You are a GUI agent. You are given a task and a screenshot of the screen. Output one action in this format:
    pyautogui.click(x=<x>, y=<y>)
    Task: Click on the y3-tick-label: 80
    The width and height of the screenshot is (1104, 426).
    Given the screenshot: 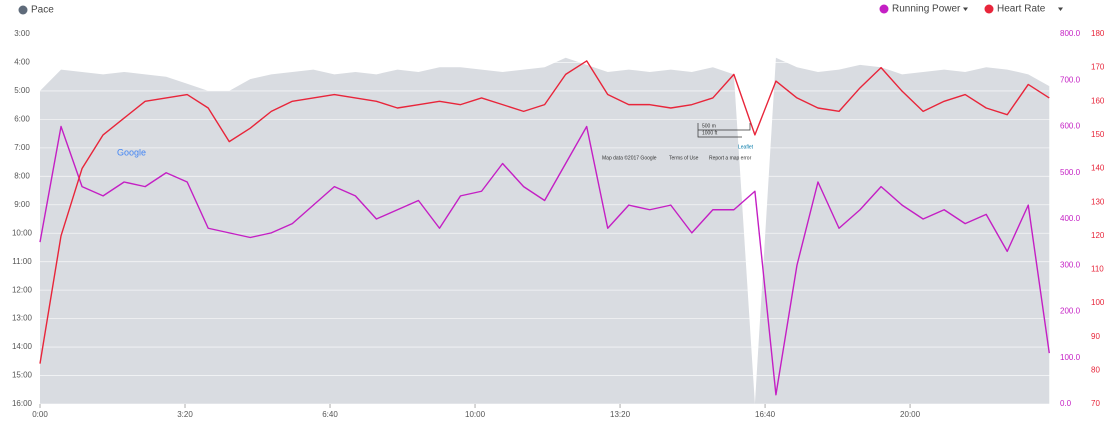 What is the action you would take?
    pyautogui.click(x=1095, y=369)
    